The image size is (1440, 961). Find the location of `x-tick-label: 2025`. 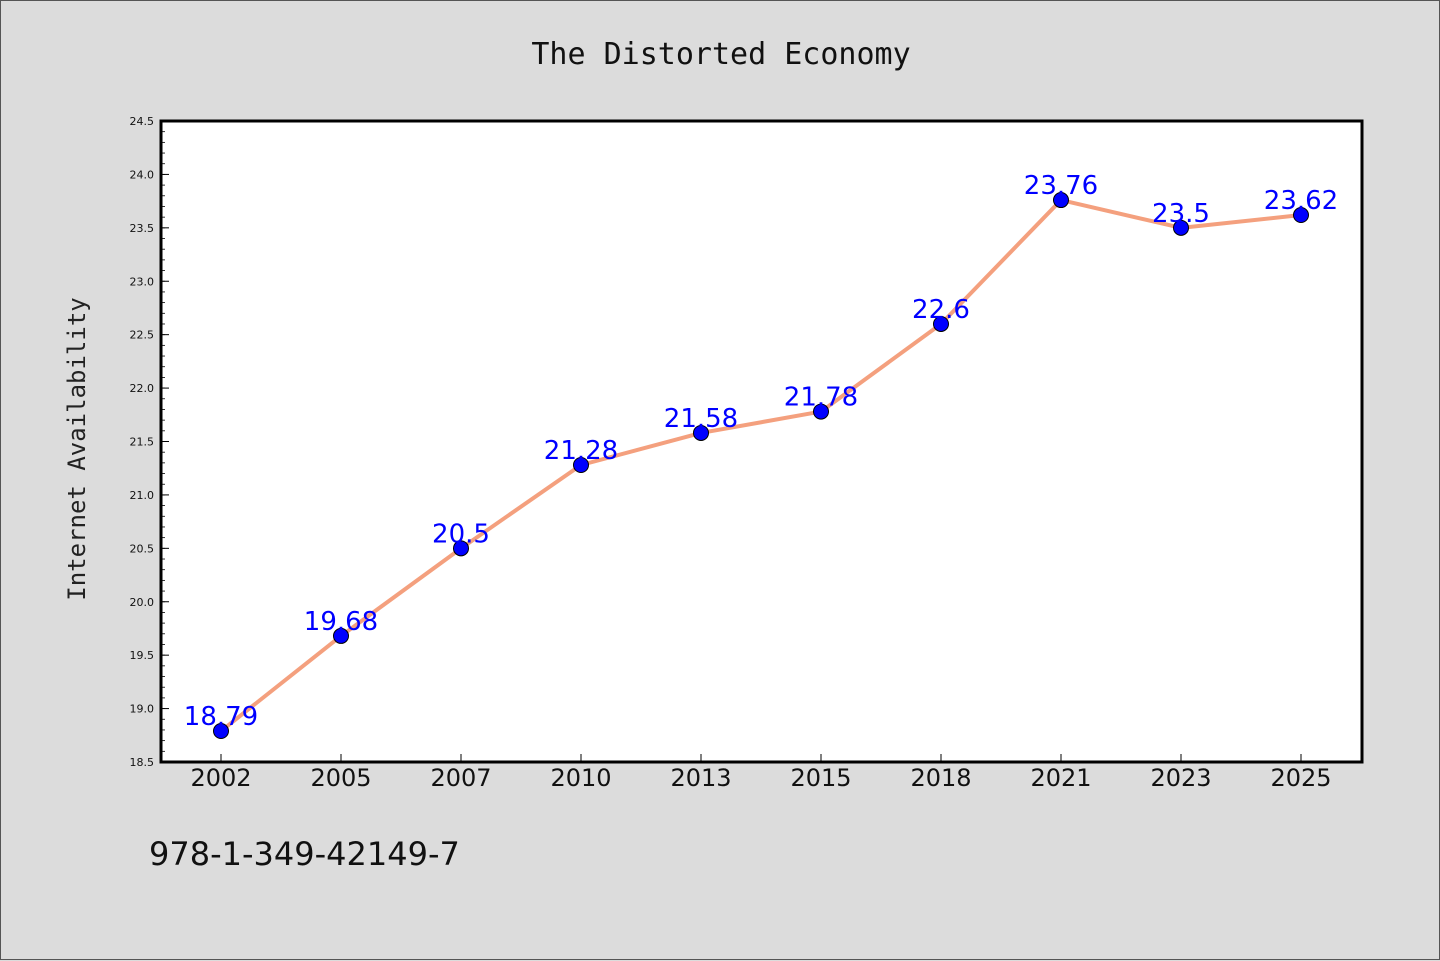

x-tick-label: 2025 is located at coordinates (1300, 778).